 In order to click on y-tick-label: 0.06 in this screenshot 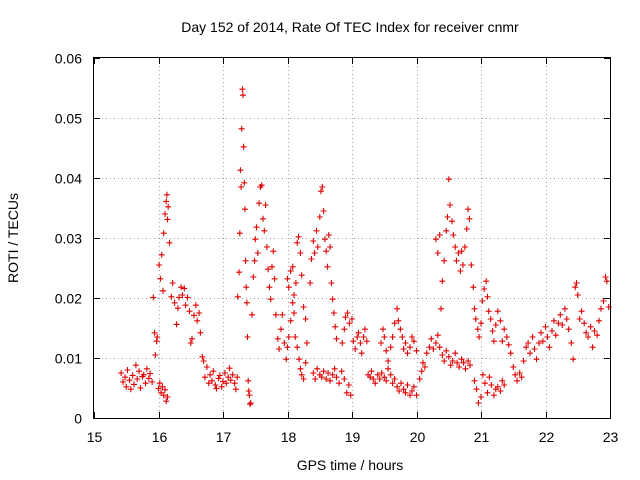, I will do `click(68, 59)`.